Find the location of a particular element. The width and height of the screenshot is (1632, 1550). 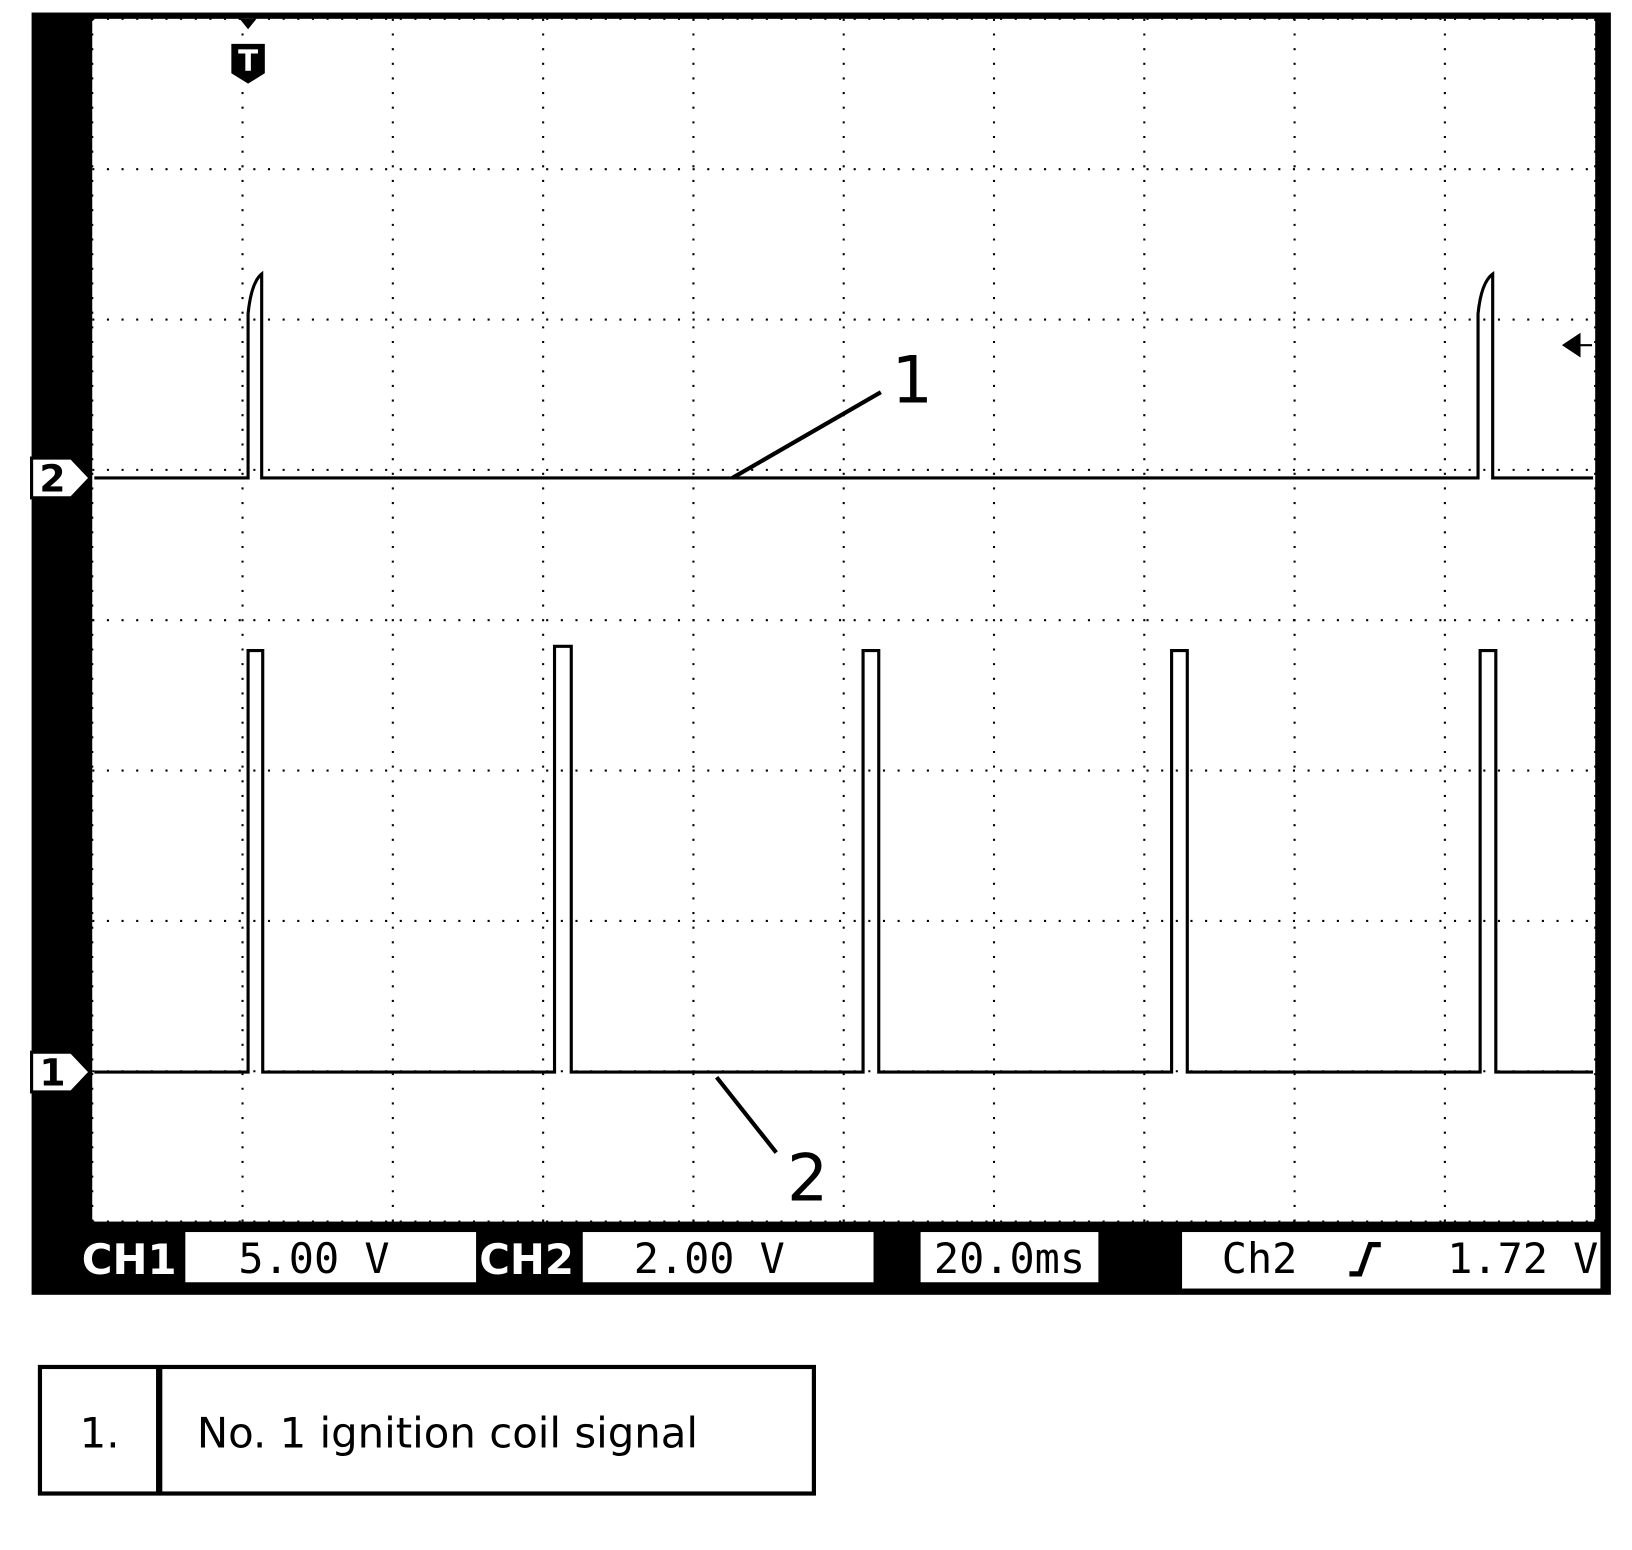

legend-number: 1. is located at coordinates (100, 1433).